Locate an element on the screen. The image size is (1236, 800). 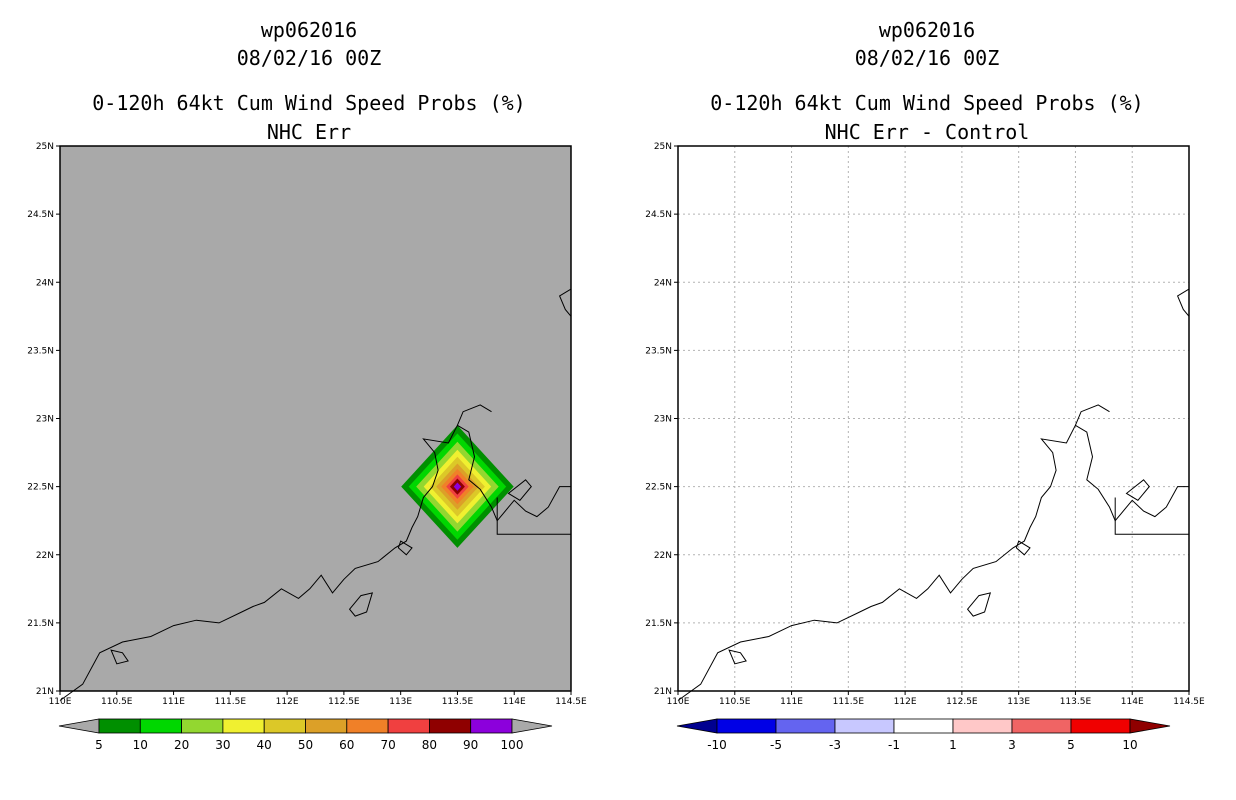
colorbar-label: -3 is located at coordinates (835, 745).